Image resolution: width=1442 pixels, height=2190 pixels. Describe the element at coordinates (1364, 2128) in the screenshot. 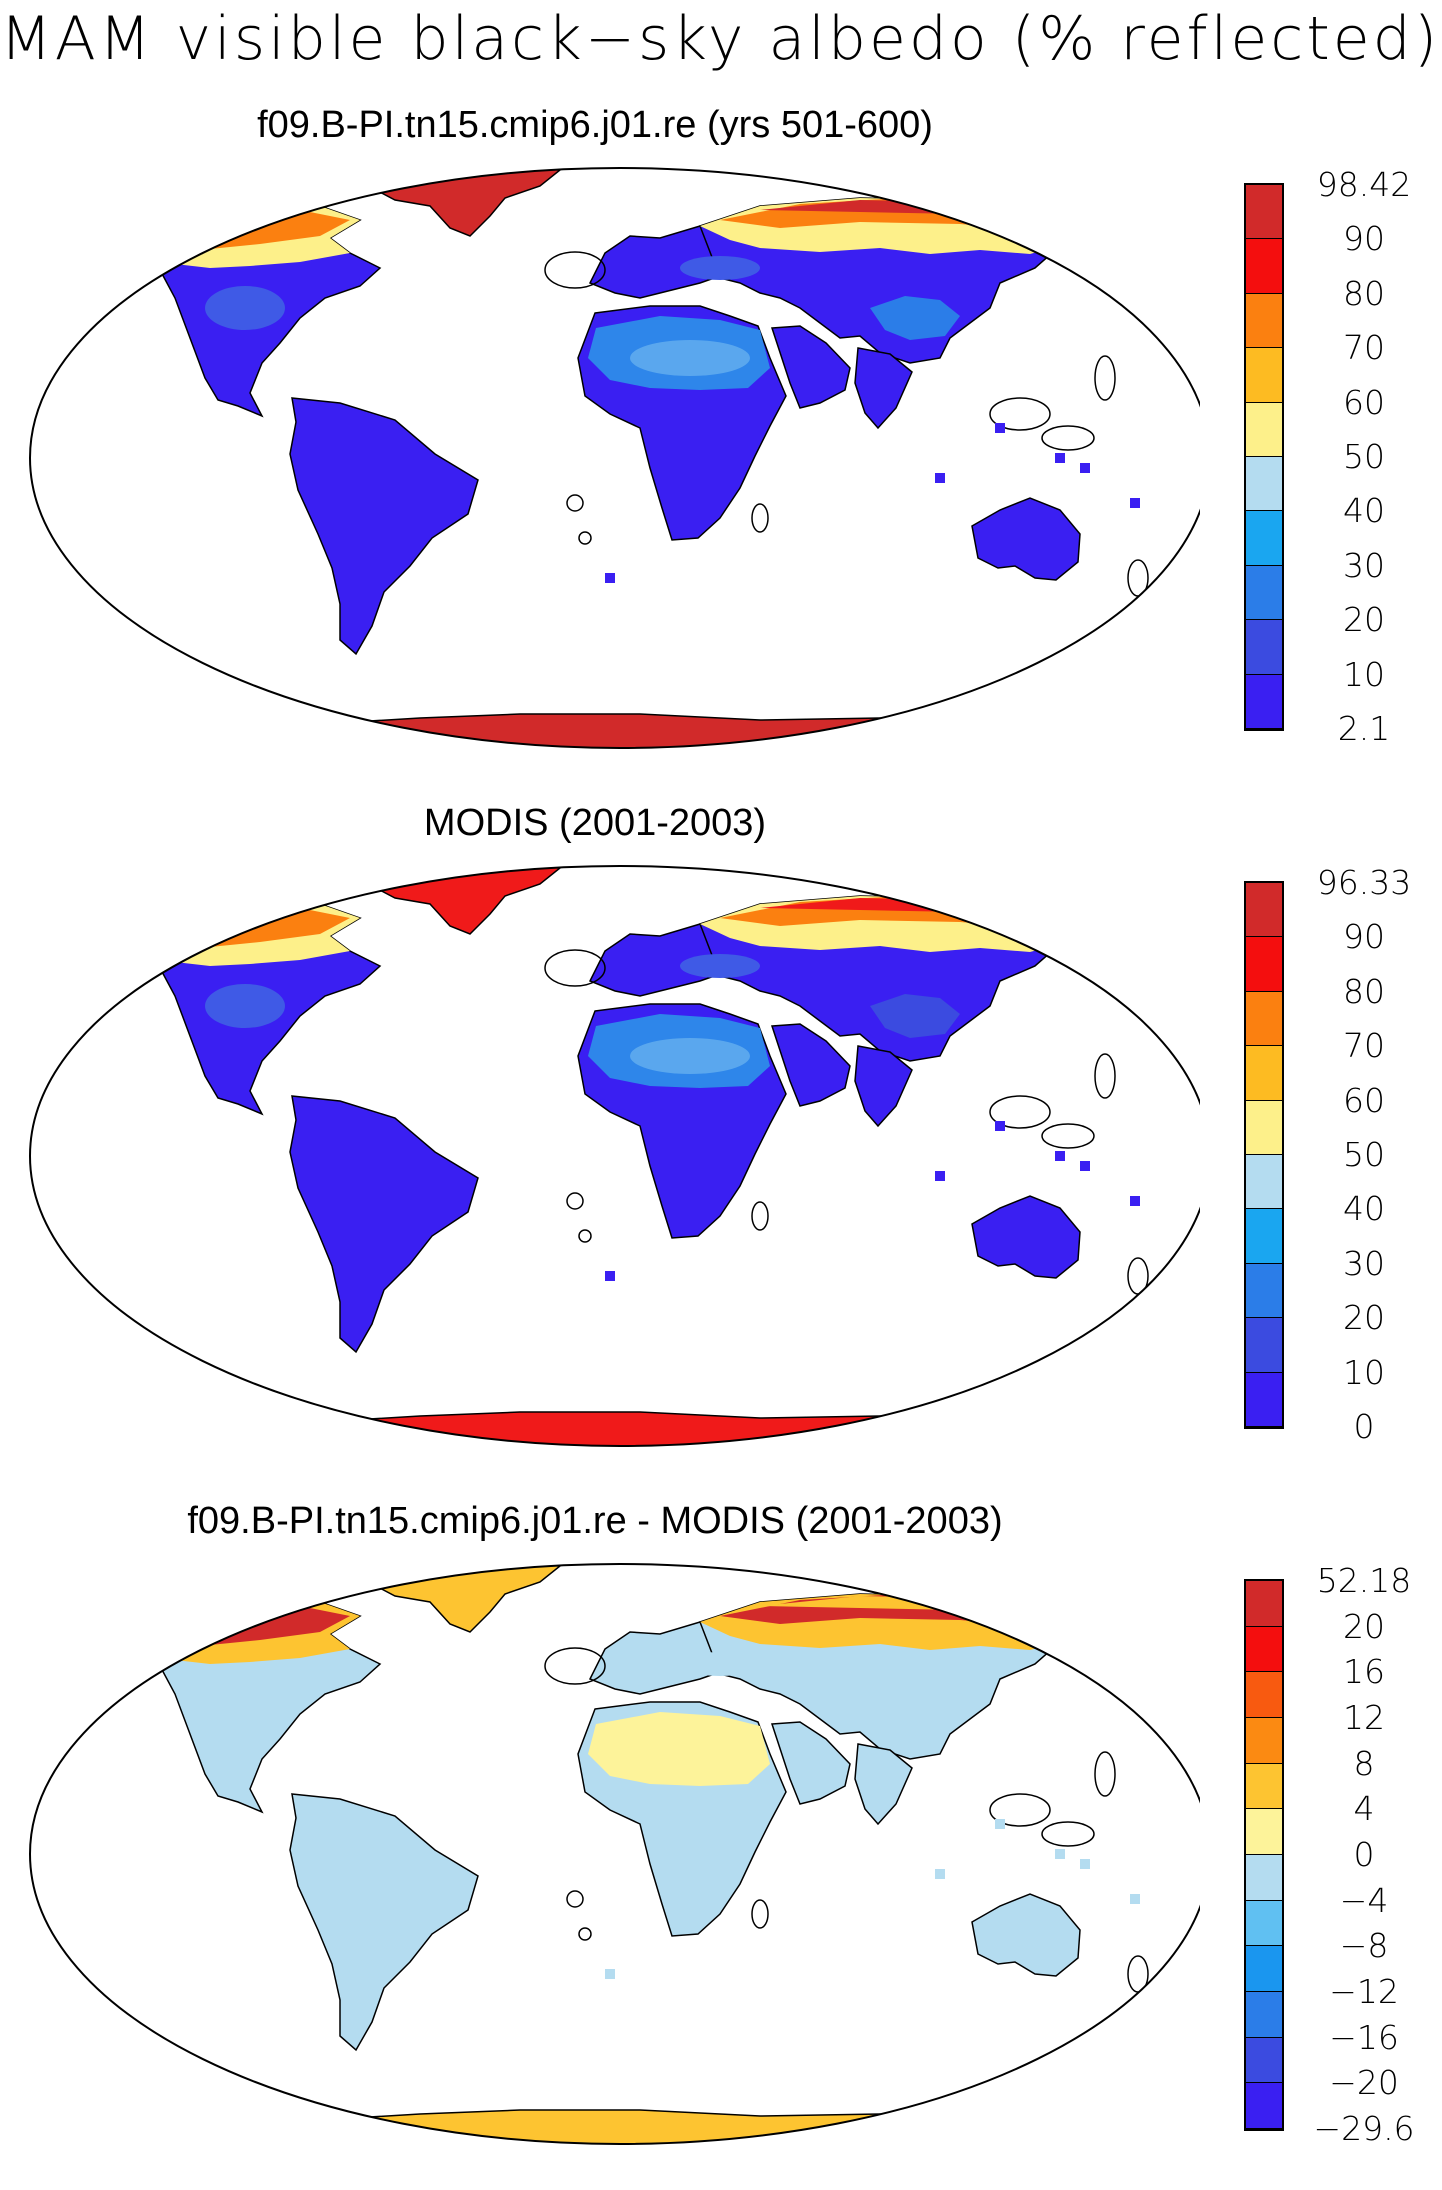

I see `colorbar-tick-label: −29.6` at that location.